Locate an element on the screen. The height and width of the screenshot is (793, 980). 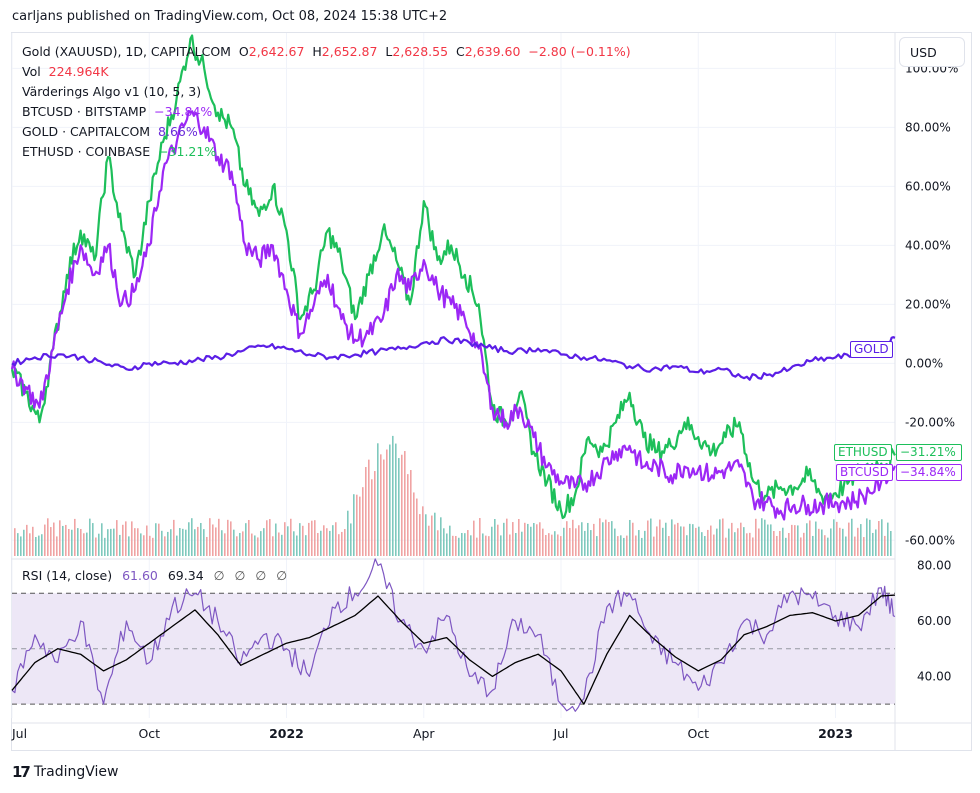
footer-brand: TradingView is located at coordinates (76, 772).